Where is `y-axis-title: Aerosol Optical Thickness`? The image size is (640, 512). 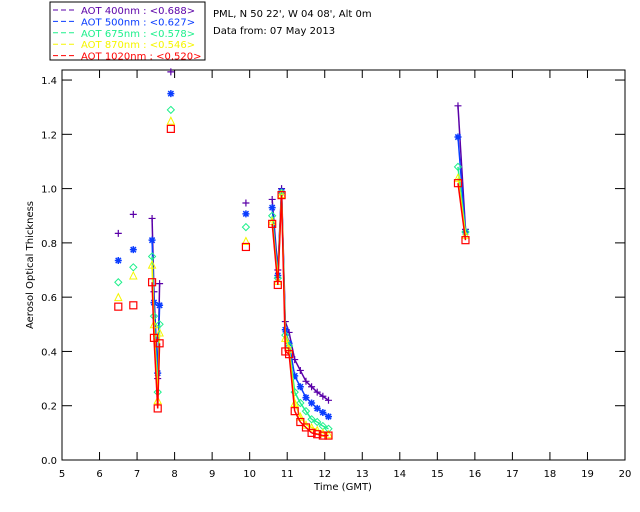 y-axis-title: Aerosol Optical Thickness is located at coordinates (30, 265).